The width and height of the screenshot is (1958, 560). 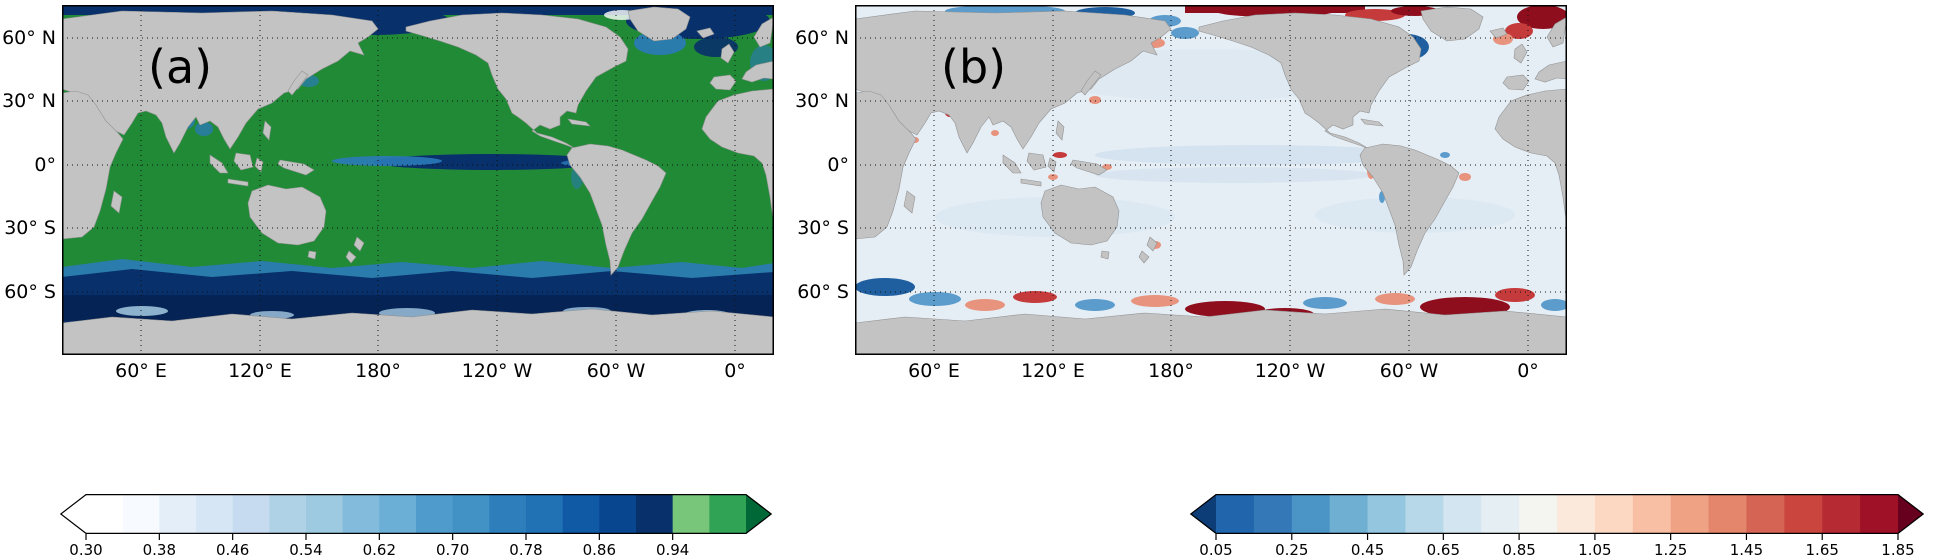 What do you see at coordinates (1670, 550) in the screenshot?
I see `colorbar-tick-label: 1.25` at bounding box center [1670, 550].